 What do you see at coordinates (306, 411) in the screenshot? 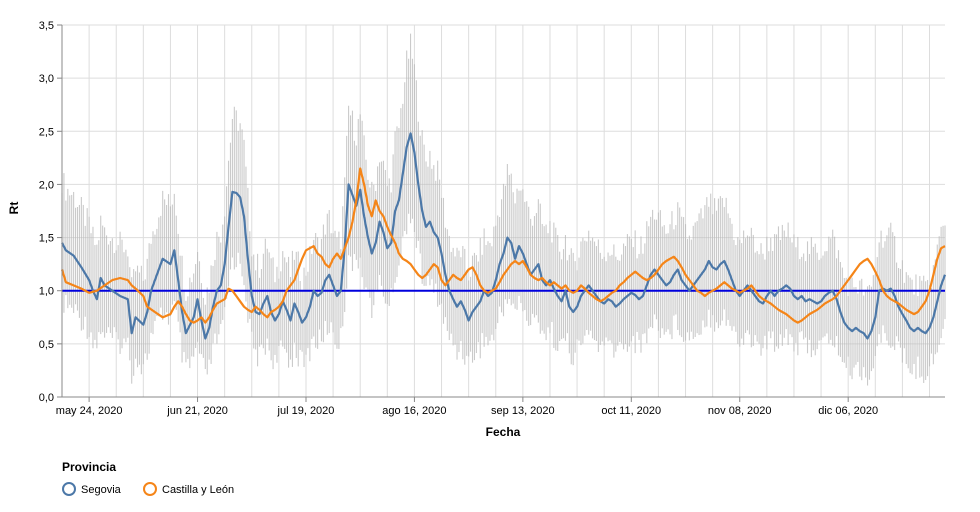
I see `x-tick-label: jul 19, 2020` at bounding box center [306, 411].